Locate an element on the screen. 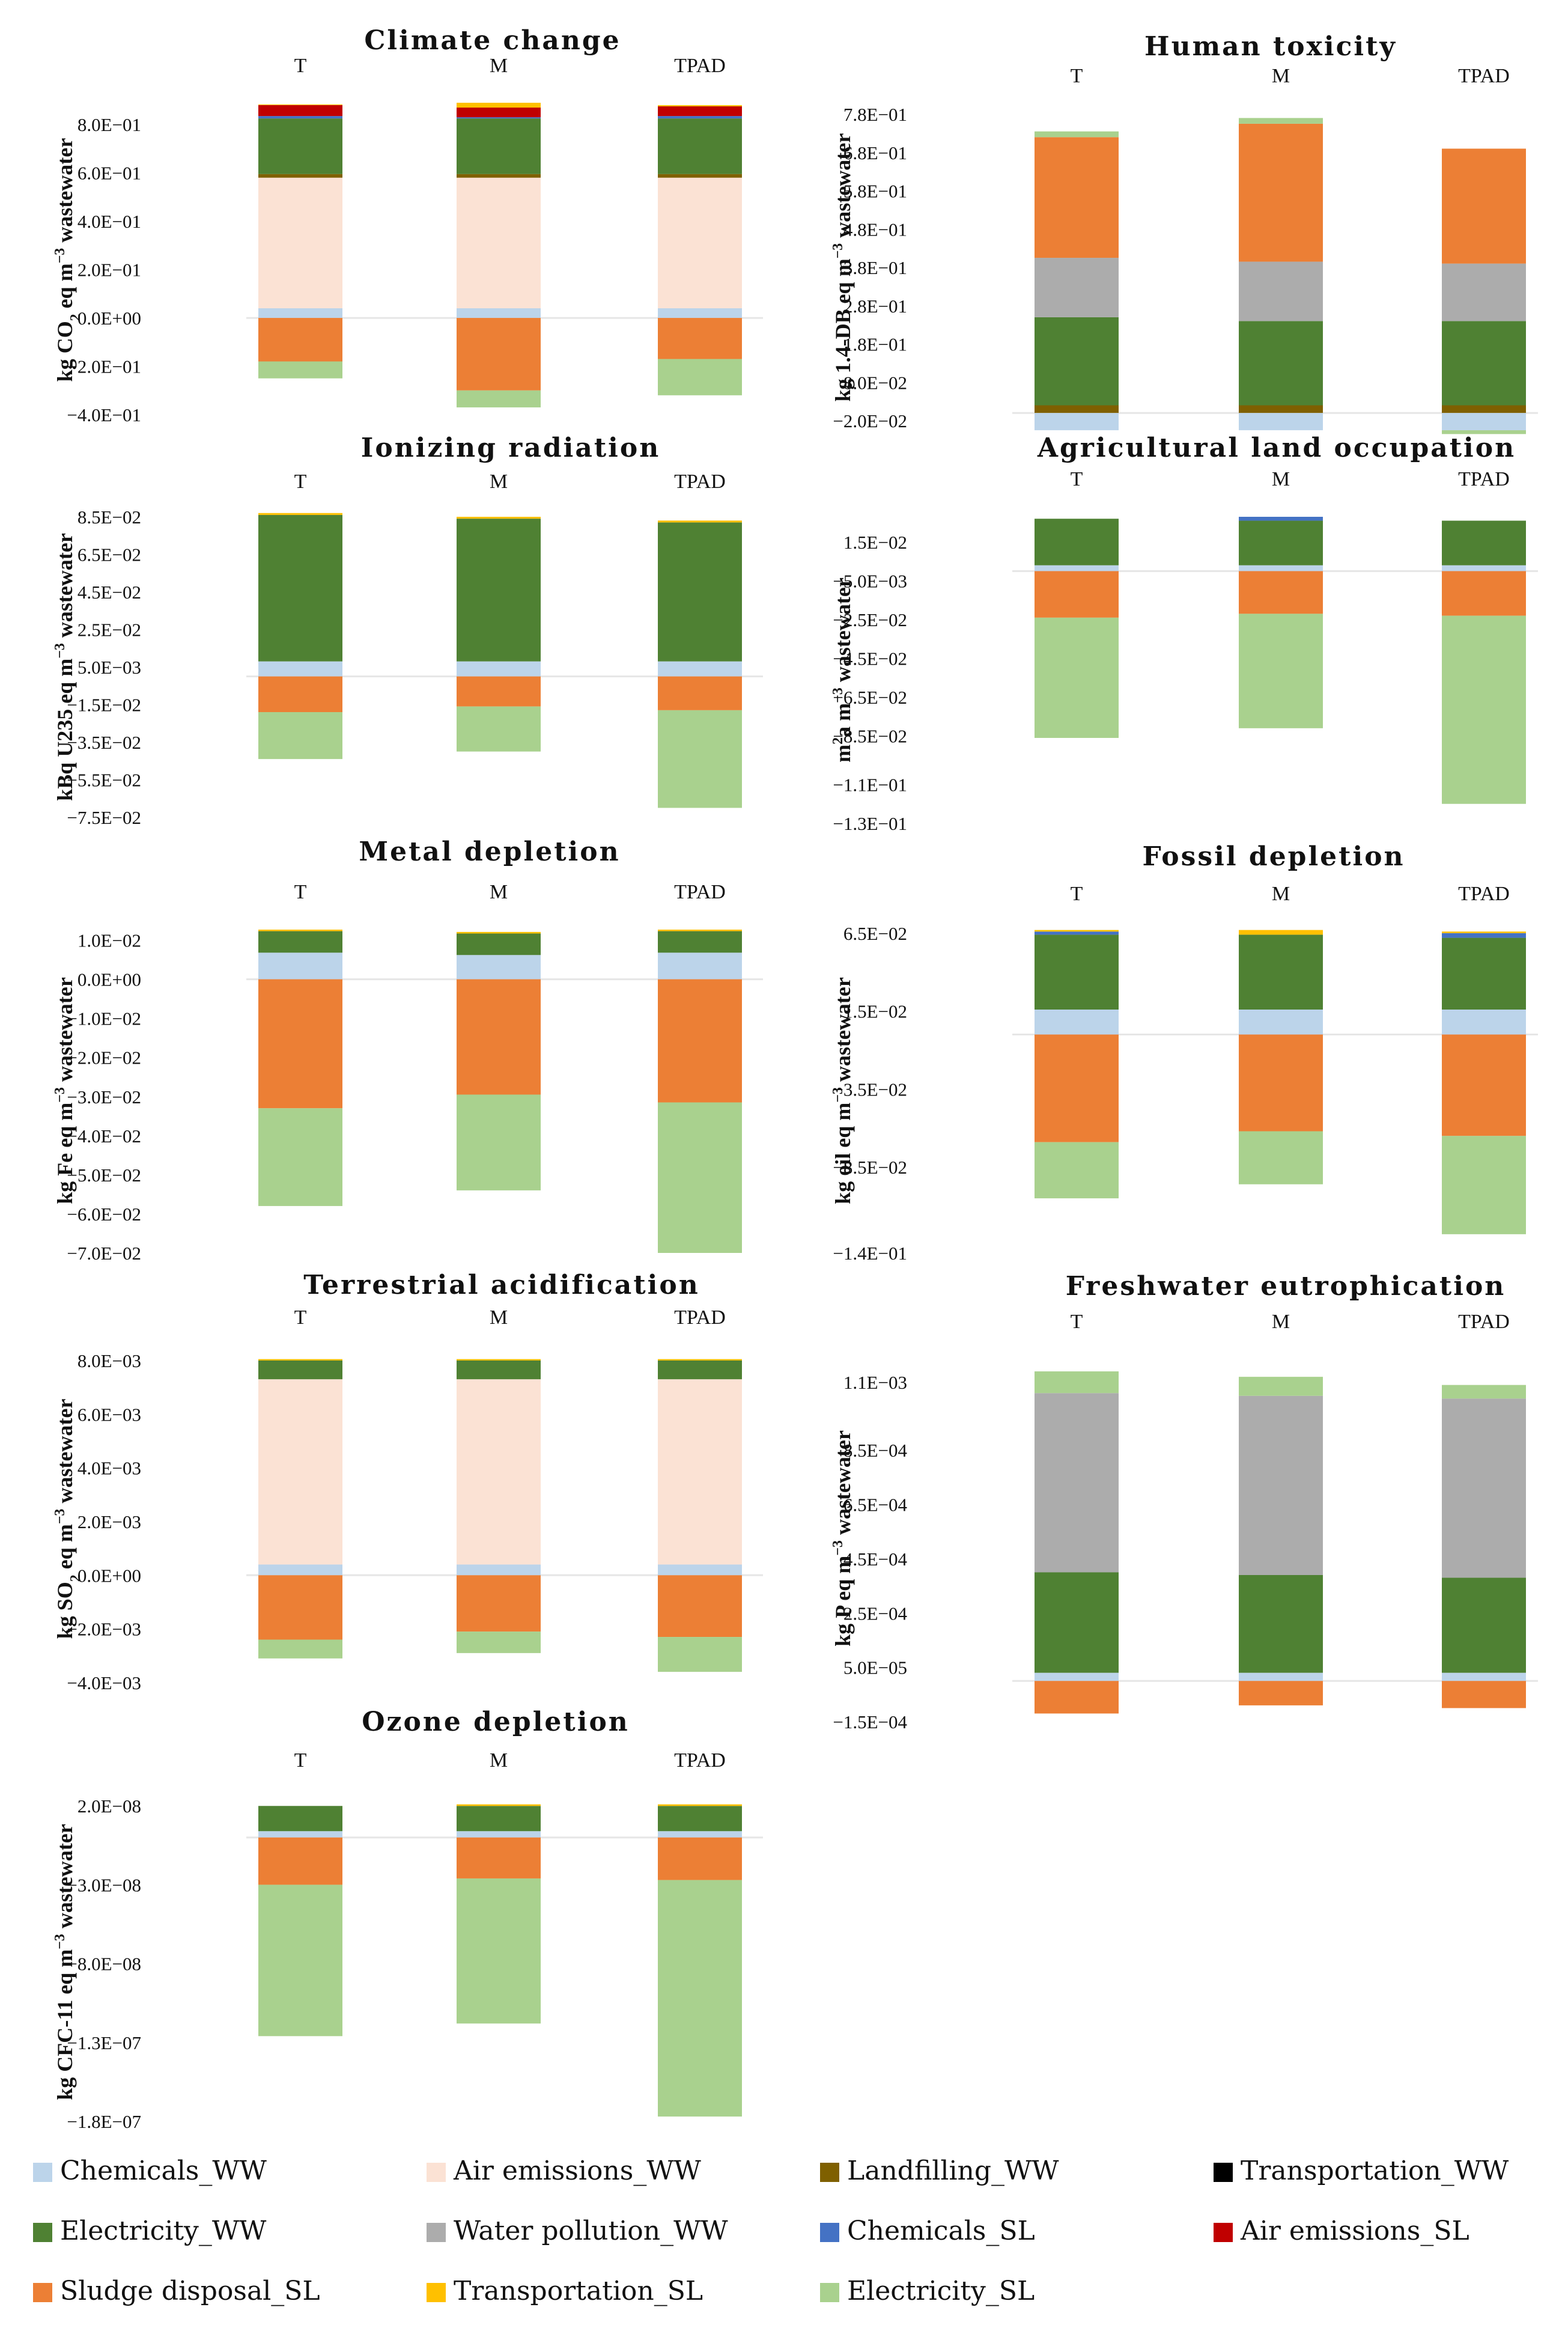 Image resolution: width=1568 pixels, height=2331 pixels. y-tick-label: −1.3E−07 is located at coordinates (104, 2042).